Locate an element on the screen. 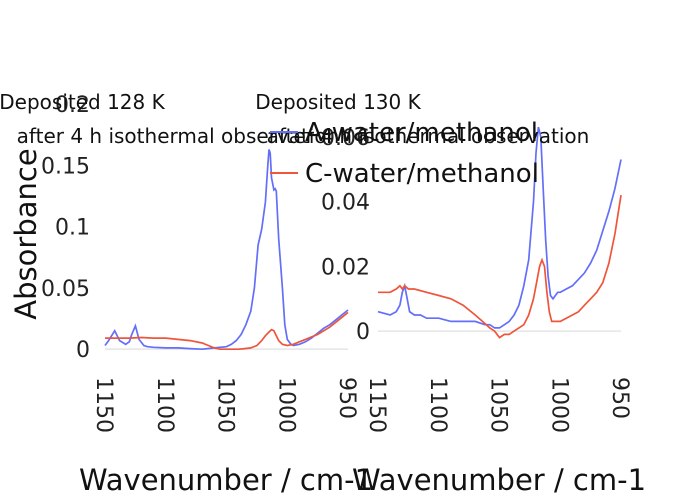 The image size is (700, 500). left-panel-title-line1: Deposited 128 K is located at coordinates (83, 102).